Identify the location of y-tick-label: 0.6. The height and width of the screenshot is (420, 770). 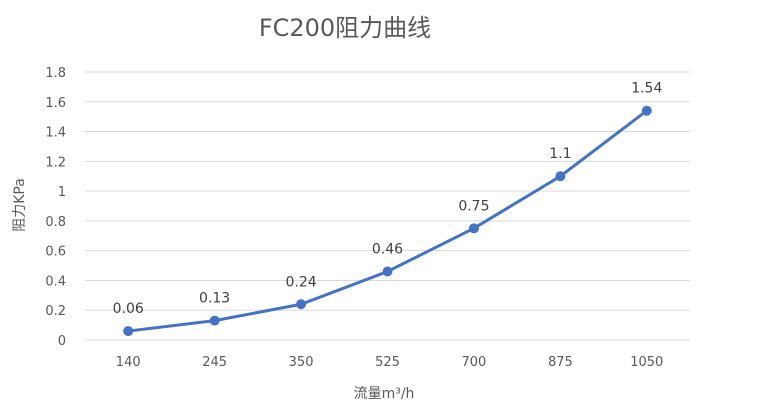
(55, 252).